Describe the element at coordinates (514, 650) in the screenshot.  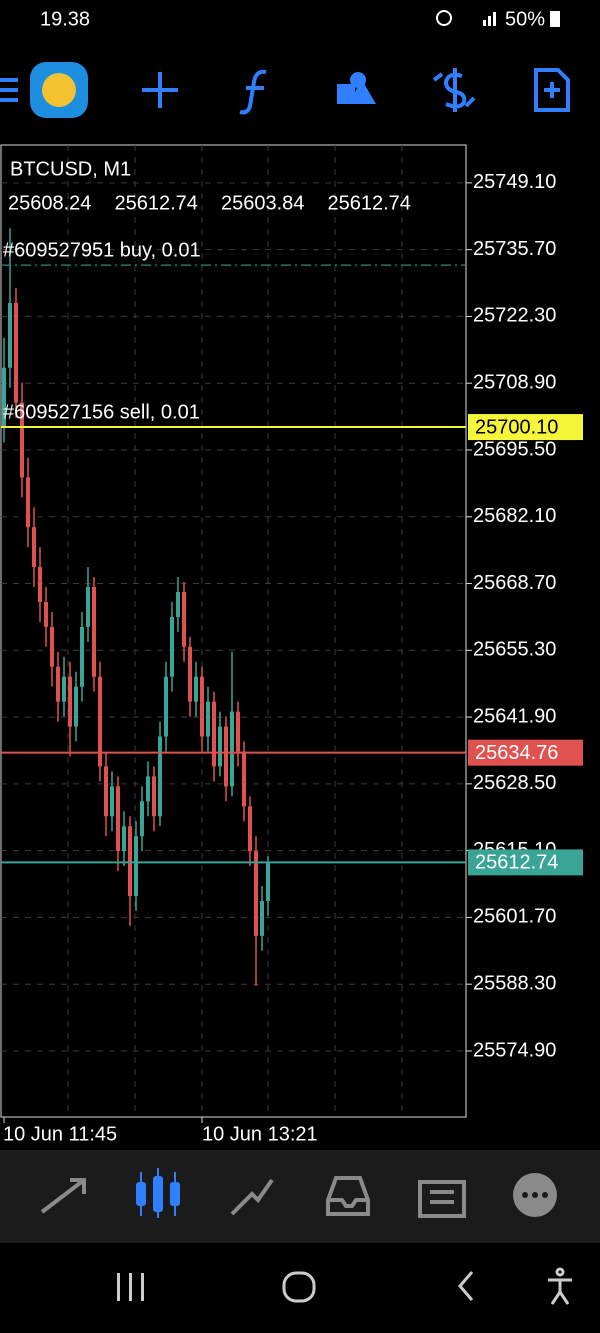
I see `y-tick-label: 25655.30` at that location.